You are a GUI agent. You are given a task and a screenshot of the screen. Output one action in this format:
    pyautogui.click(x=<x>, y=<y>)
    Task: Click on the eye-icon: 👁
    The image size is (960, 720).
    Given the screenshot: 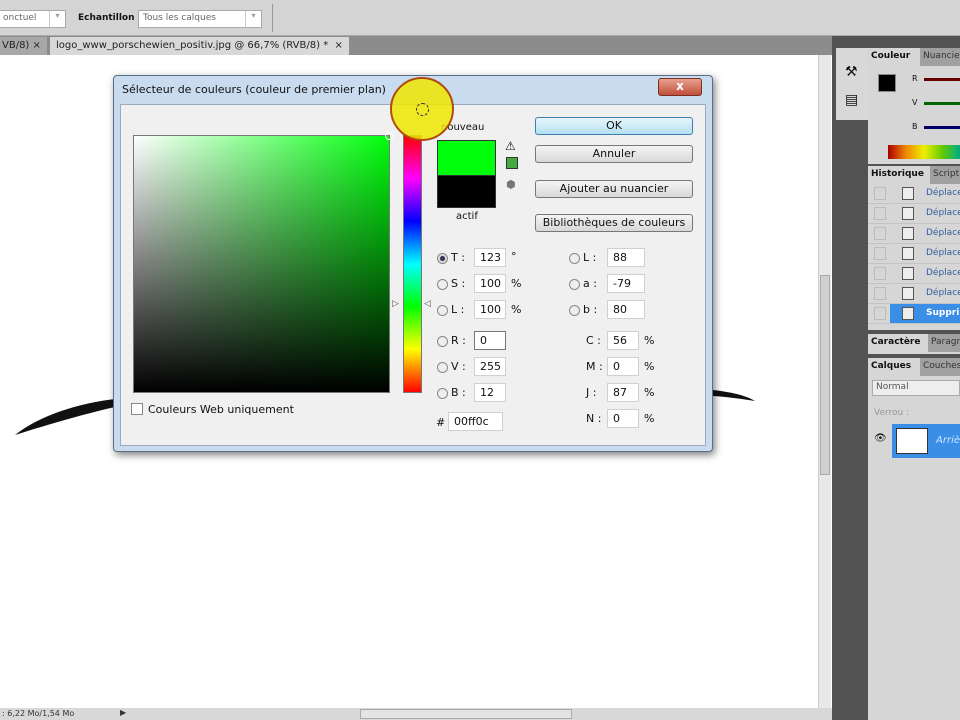 What is the action you would take?
    pyautogui.click(x=880, y=438)
    